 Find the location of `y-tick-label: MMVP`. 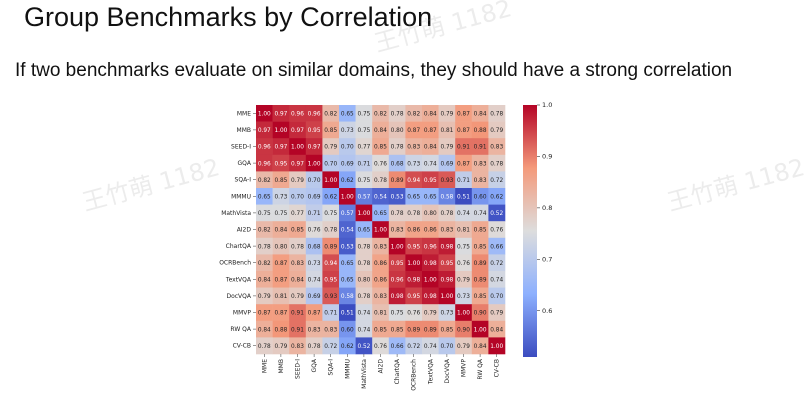

y-tick-label: MMVP is located at coordinates (242, 313).